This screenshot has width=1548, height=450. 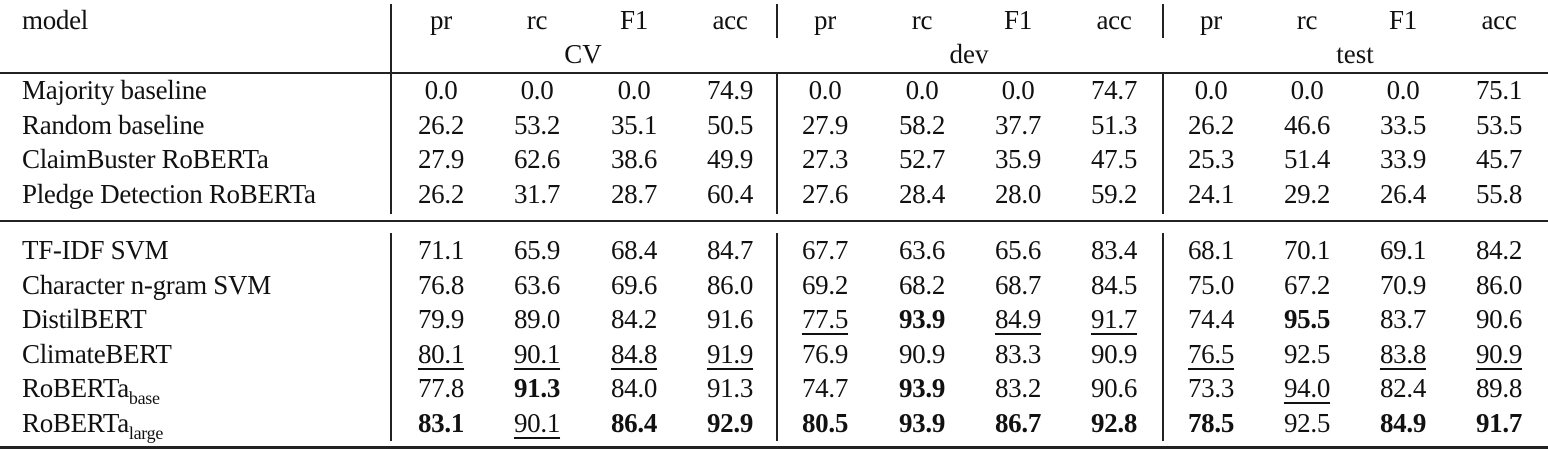 What do you see at coordinates (634, 422) in the screenshot?
I see `best-value: 86.4` at bounding box center [634, 422].